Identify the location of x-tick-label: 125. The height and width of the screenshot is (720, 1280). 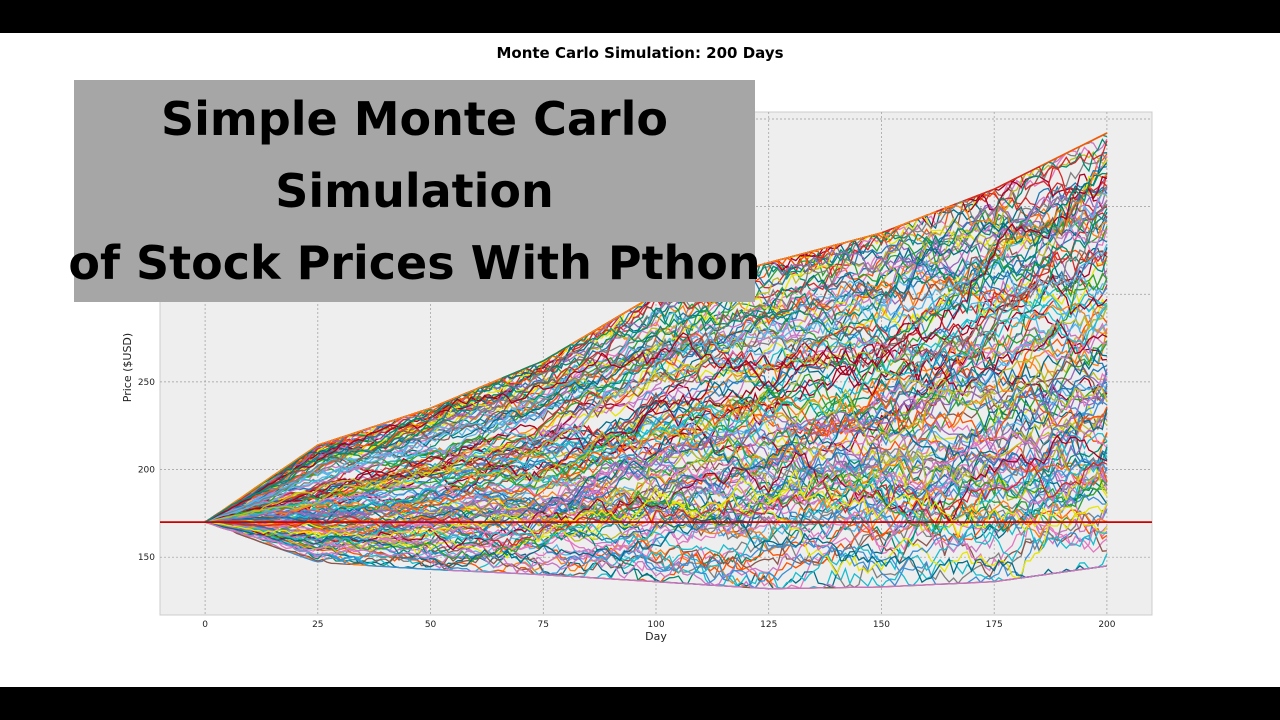
(768, 625).